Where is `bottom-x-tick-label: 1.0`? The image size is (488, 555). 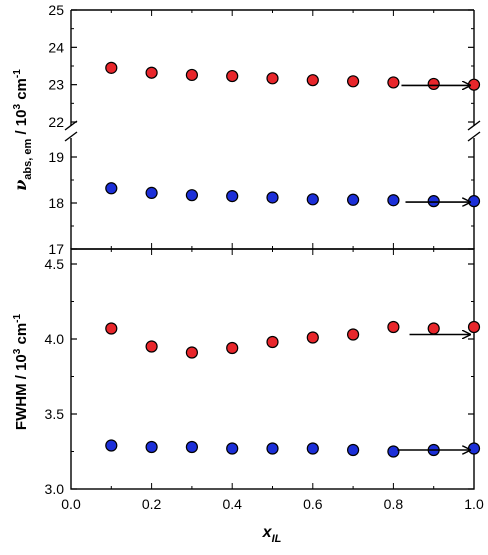 bottom-x-tick-label: 1.0 is located at coordinates (474, 504).